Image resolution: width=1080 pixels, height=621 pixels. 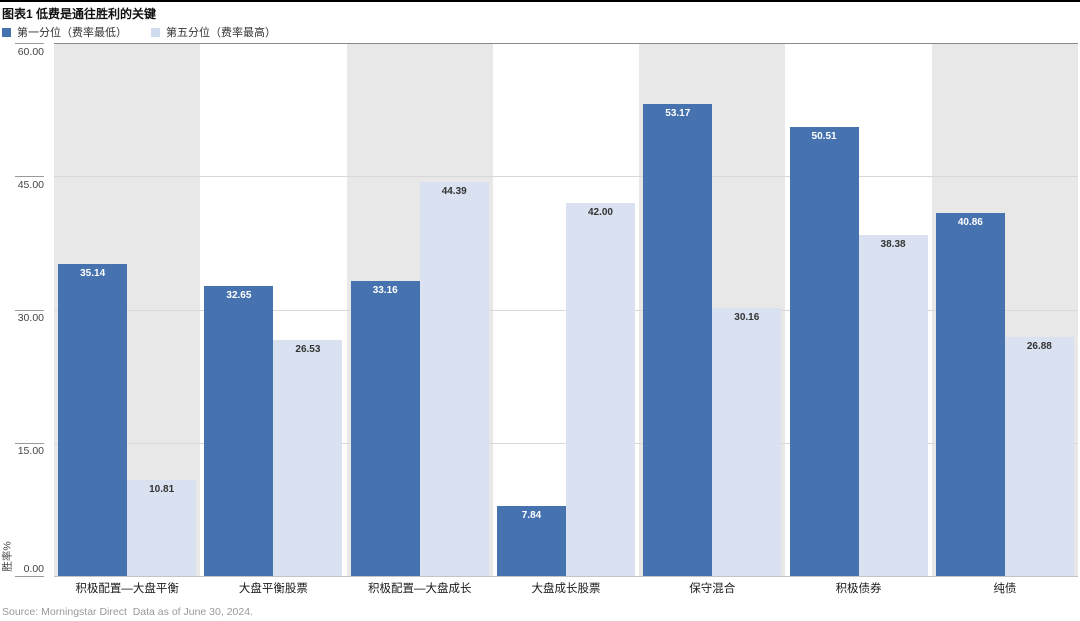 I want to click on x-axis: 积极配置—大盘平衡 大盘平衡股票 积极配置—大盘成长 大盘成长股票 保守混合 积极债券 纯债, so click(x=566, y=588).